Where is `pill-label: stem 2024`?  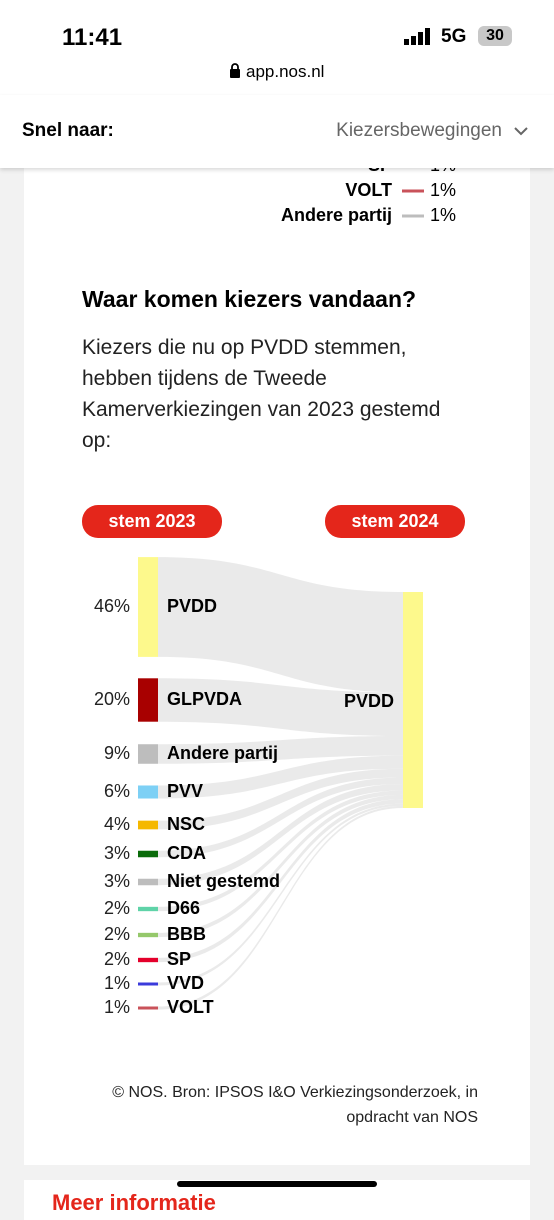
pill-label: stem 2024 is located at coordinates (394, 521).